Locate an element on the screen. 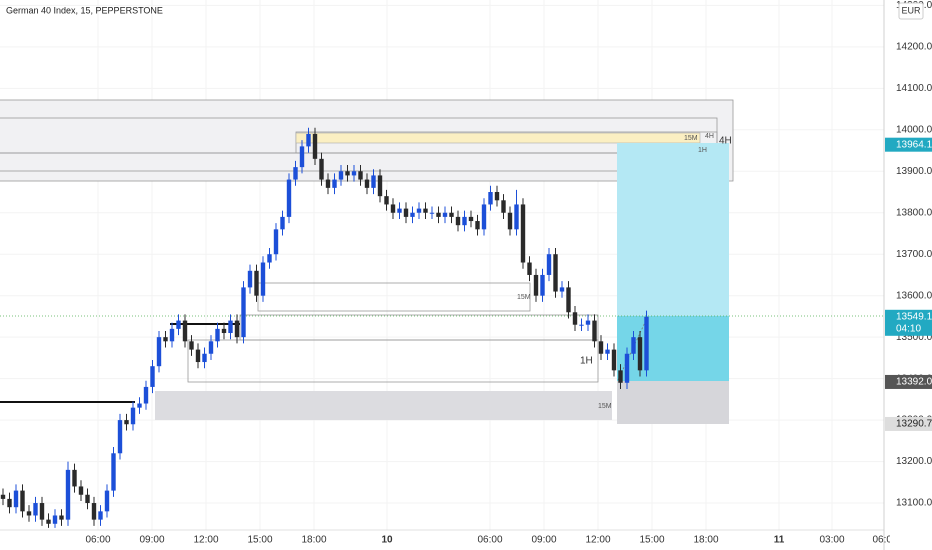  currency: EUR is located at coordinates (911, 10).